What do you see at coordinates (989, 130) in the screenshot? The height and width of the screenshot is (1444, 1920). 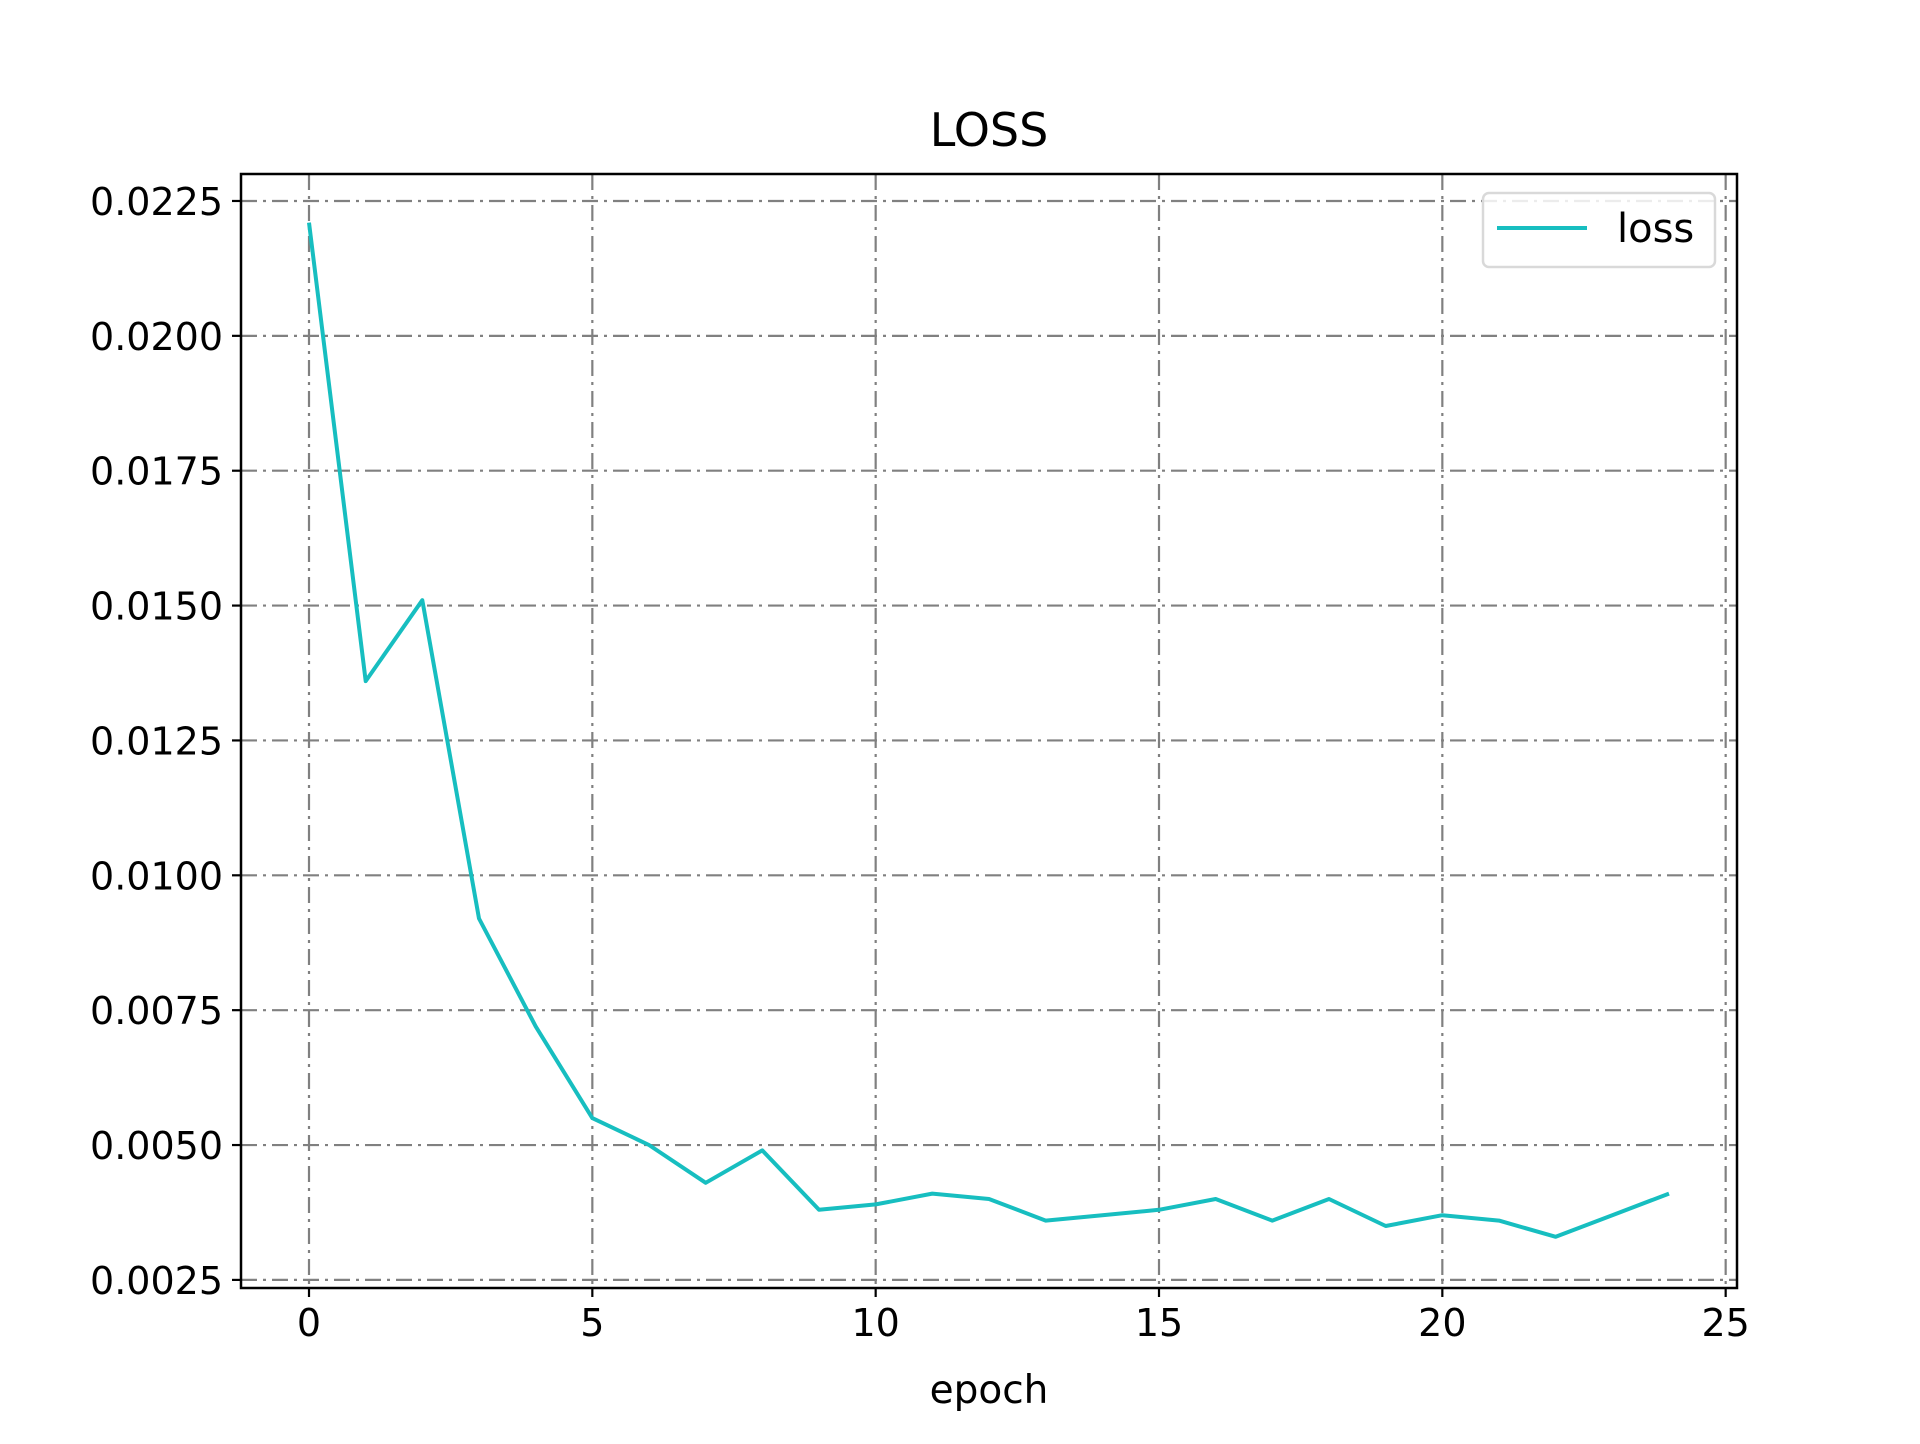 I see `chart-title: LOSS` at bounding box center [989, 130].